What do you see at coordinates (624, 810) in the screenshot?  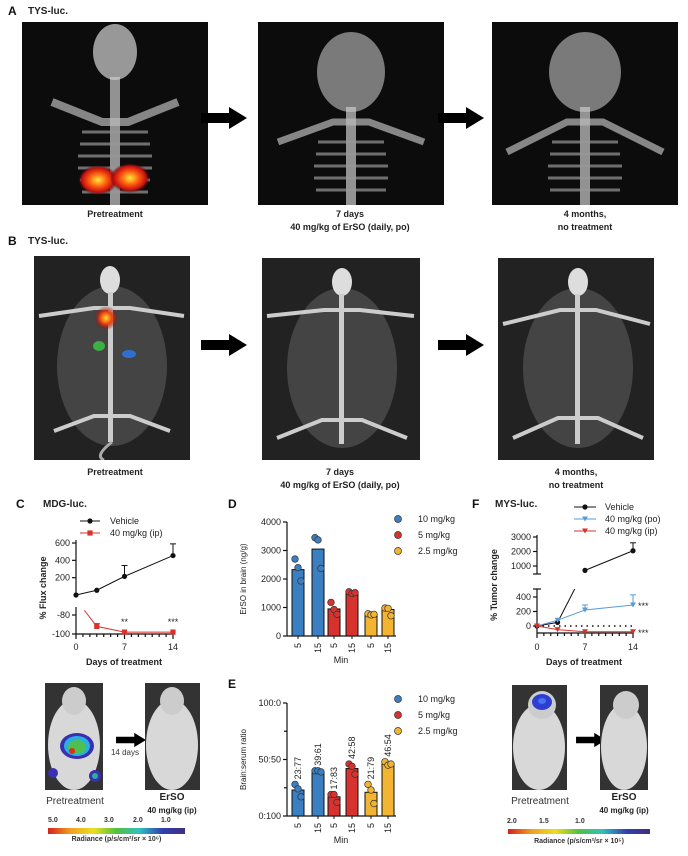 I see `caption-f-dose: 40 mg/kg (ip)` at bounding box center [624, 810].